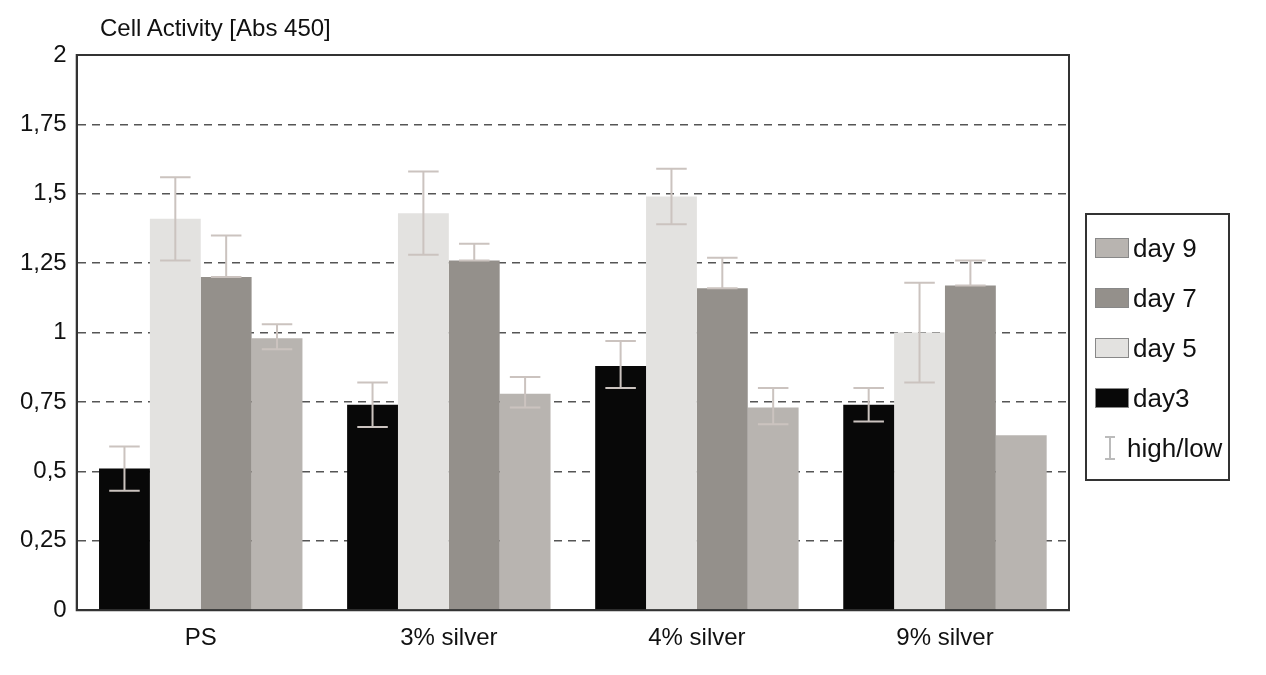 The width and height of the screenshot is (1266, 675). I want to click on y-tick-label: 1,5, so click(50, 192).